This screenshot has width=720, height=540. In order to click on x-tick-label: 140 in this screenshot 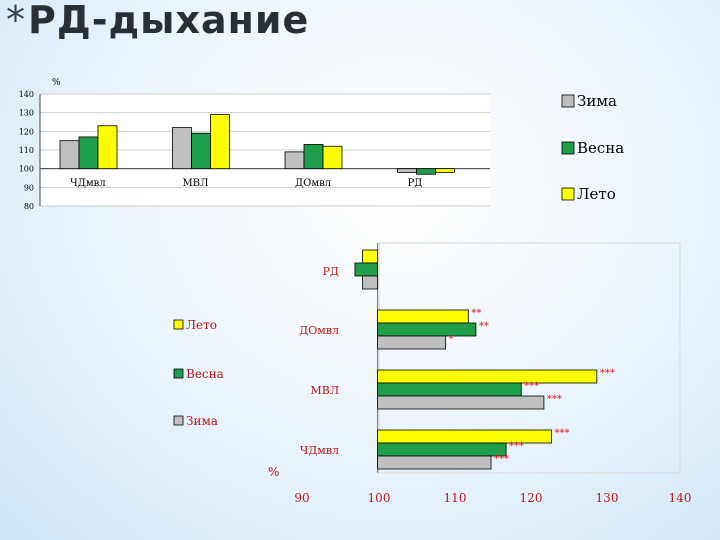, I will do `click(680, 498)`.